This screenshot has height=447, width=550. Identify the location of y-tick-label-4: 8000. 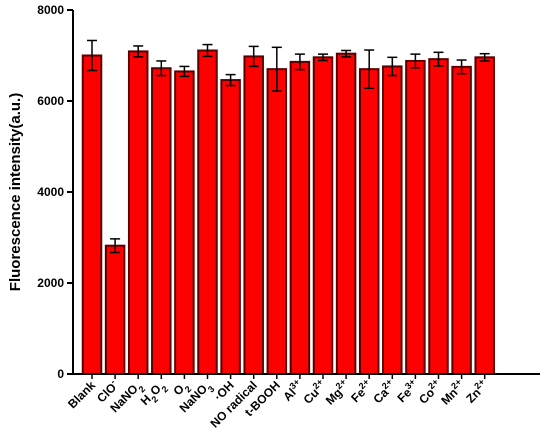
(50, 10).